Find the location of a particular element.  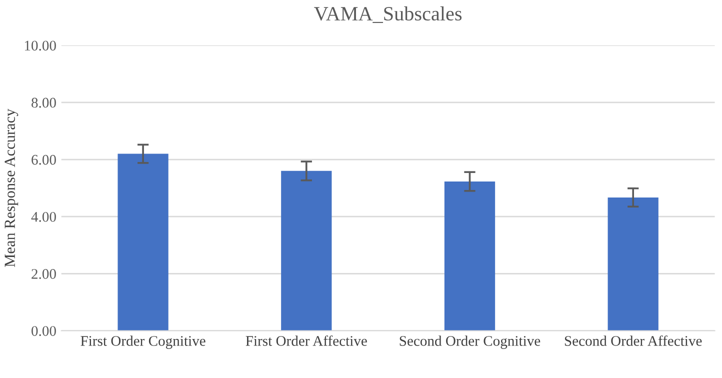

x-tick-label: Second Order Affective is located at coordinates (633, 340).